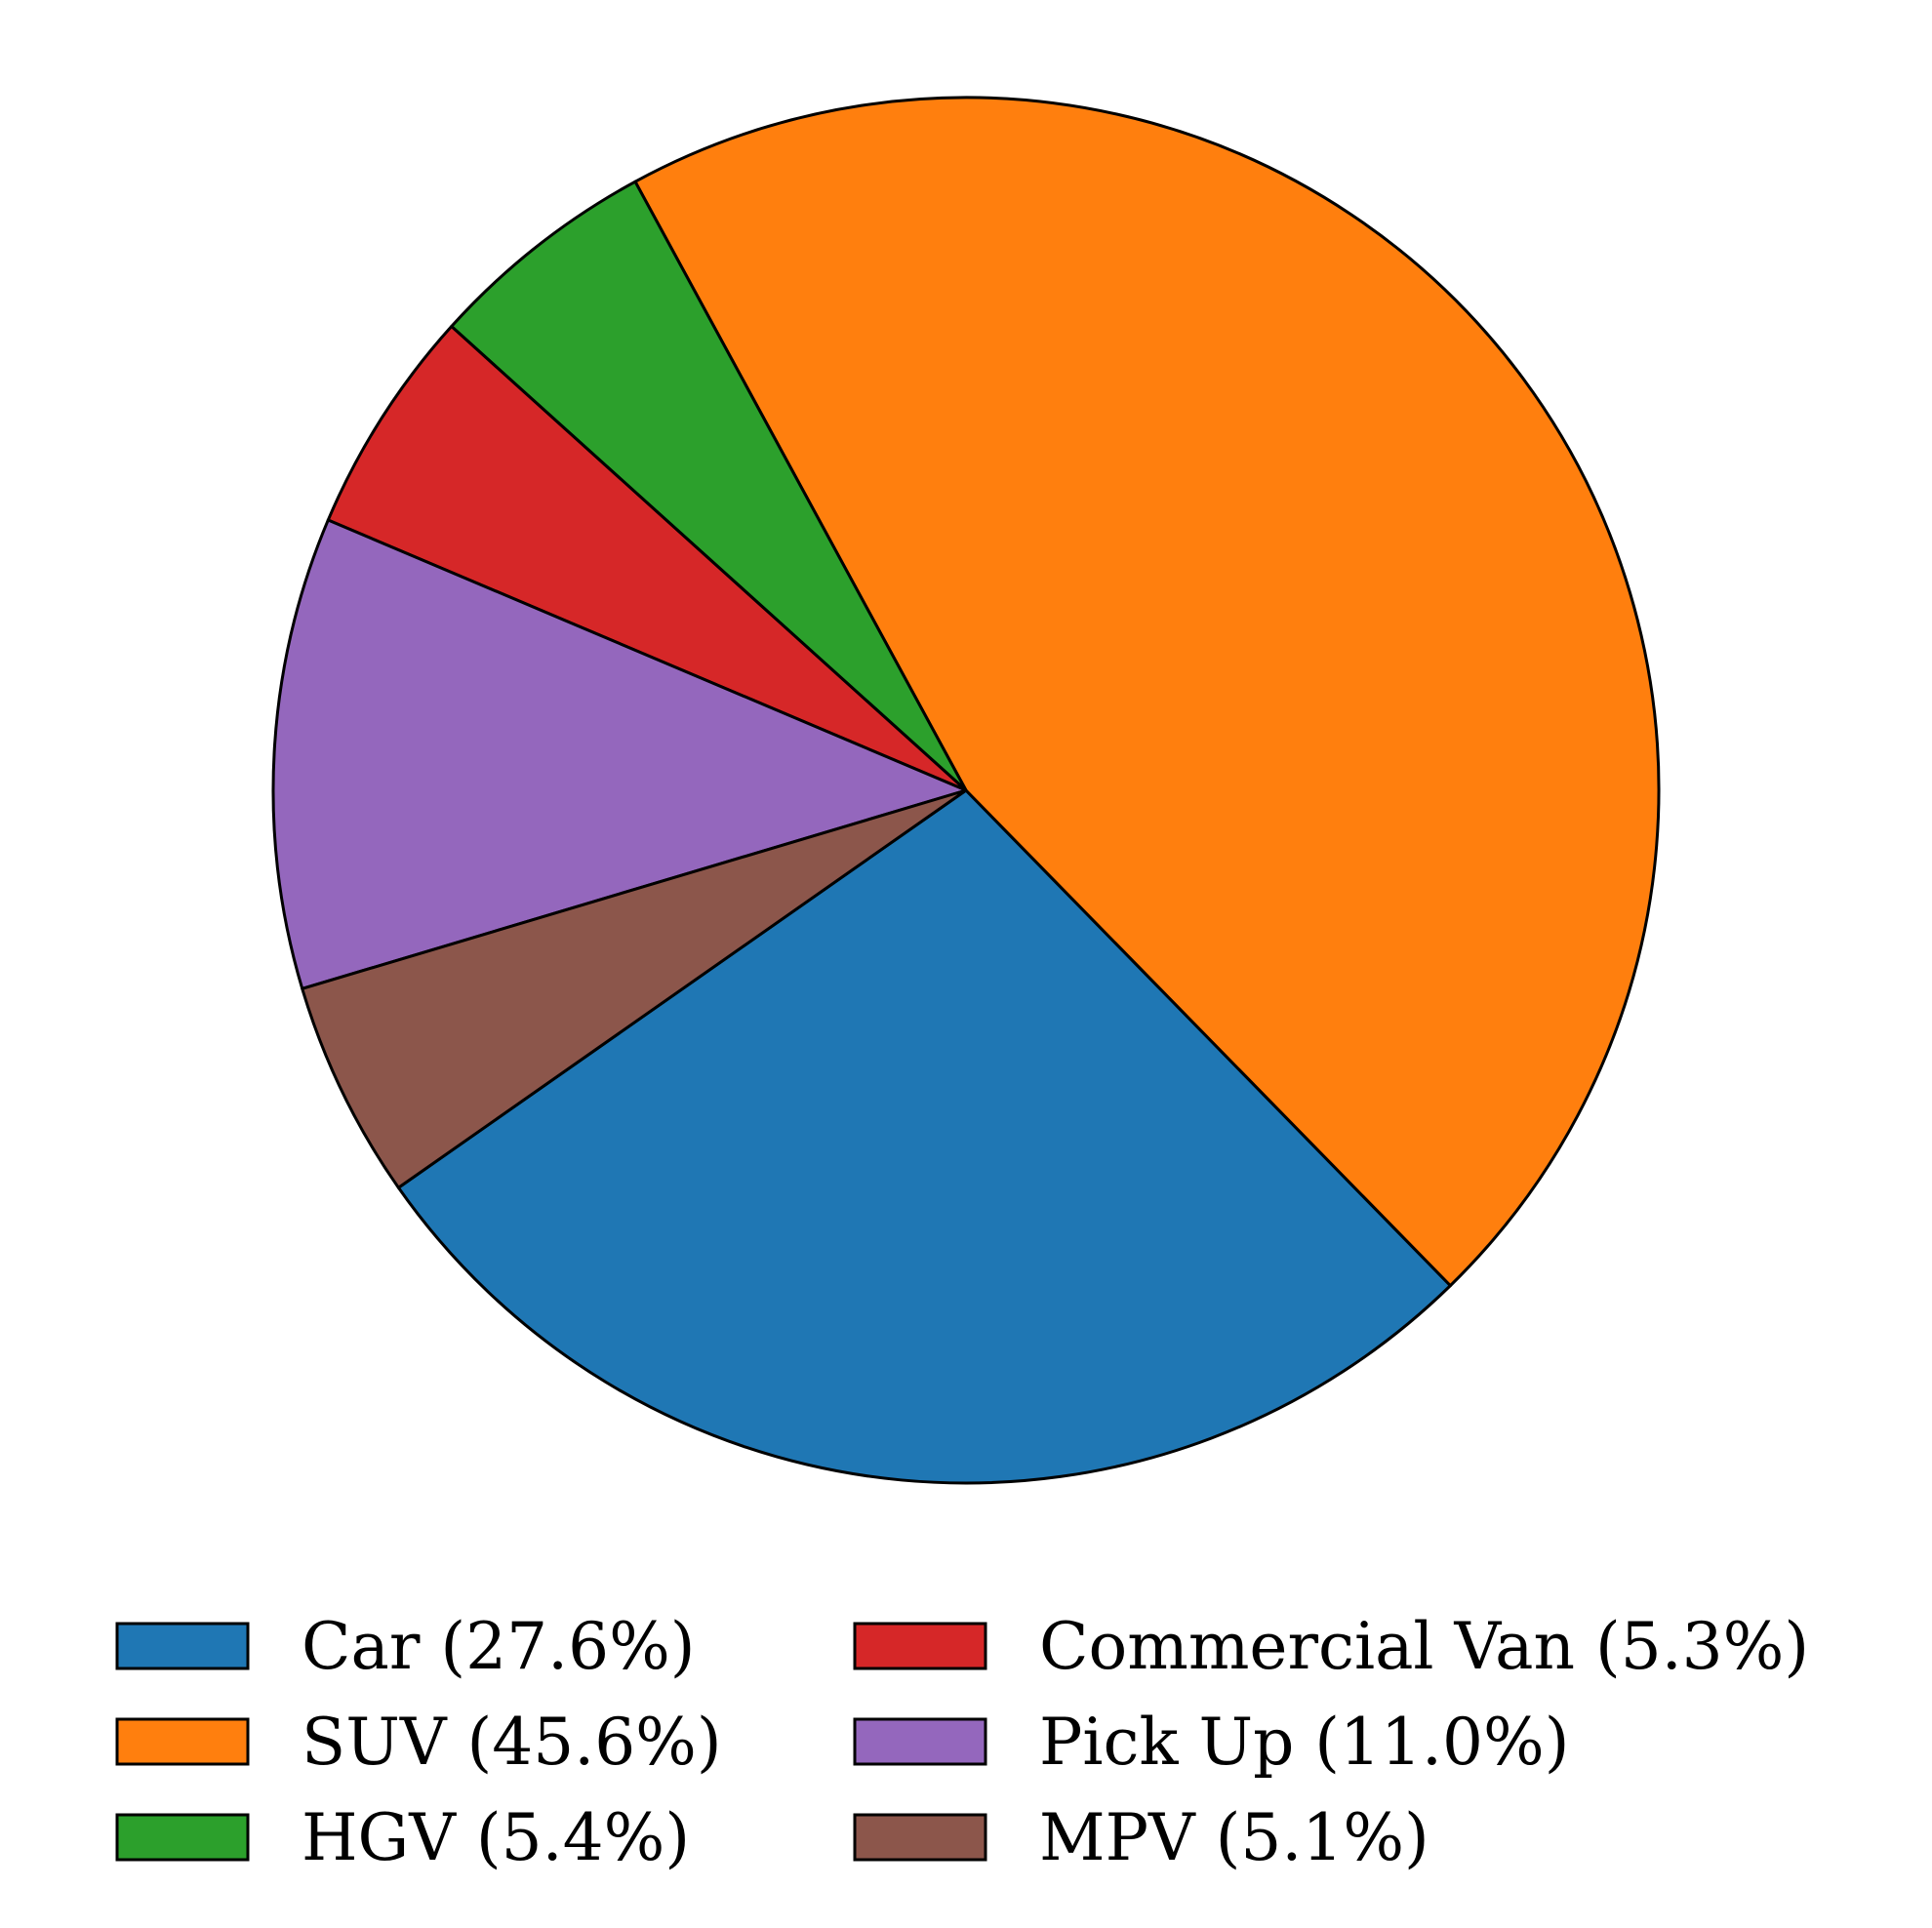  Describe the element at coordinates (182, 1837) in the screenshot. I see `legend-swatch-hgv` at that location.